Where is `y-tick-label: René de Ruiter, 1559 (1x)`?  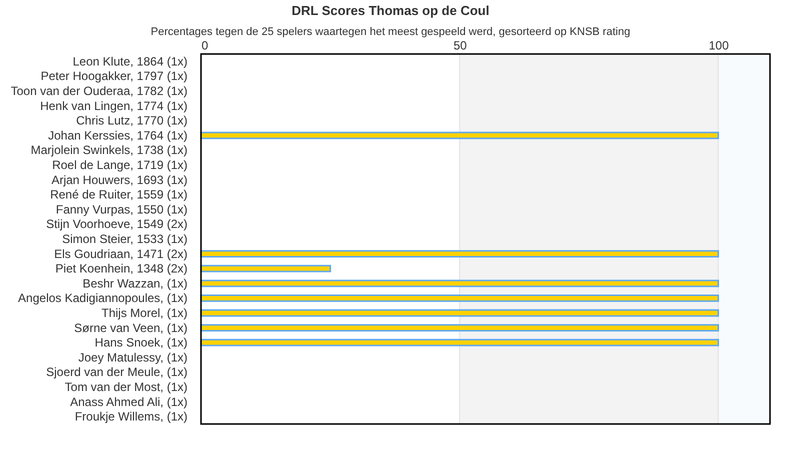 y-tick-label: René de Ruiter, 1559 (1x) is located at coordinates (119, 195).